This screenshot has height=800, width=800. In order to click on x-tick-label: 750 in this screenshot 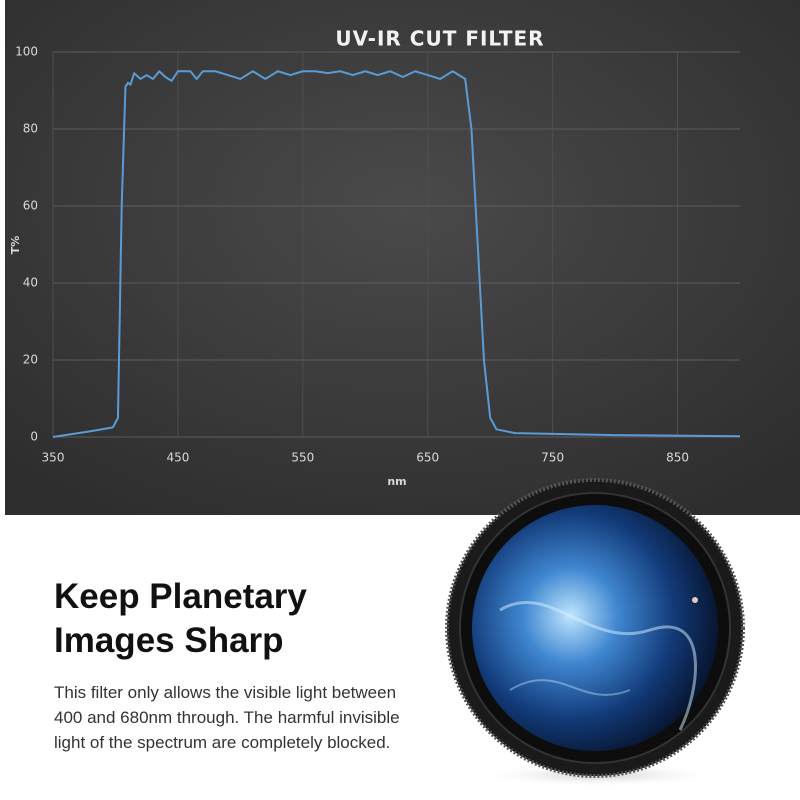, I will do `click(552, 458)`.